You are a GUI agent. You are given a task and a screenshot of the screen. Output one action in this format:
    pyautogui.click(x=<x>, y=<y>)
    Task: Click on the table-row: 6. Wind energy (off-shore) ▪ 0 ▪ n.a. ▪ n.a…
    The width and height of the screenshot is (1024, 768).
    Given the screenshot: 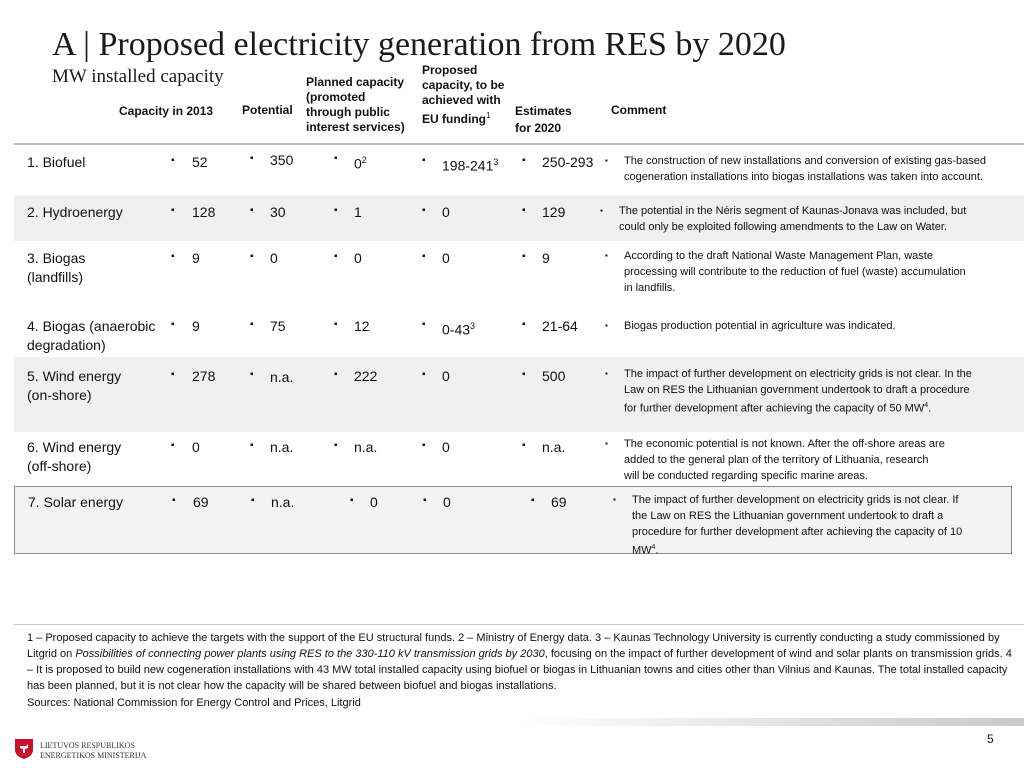 What is the action you would take?
    pyautogui.click(x=519, y=459)
    